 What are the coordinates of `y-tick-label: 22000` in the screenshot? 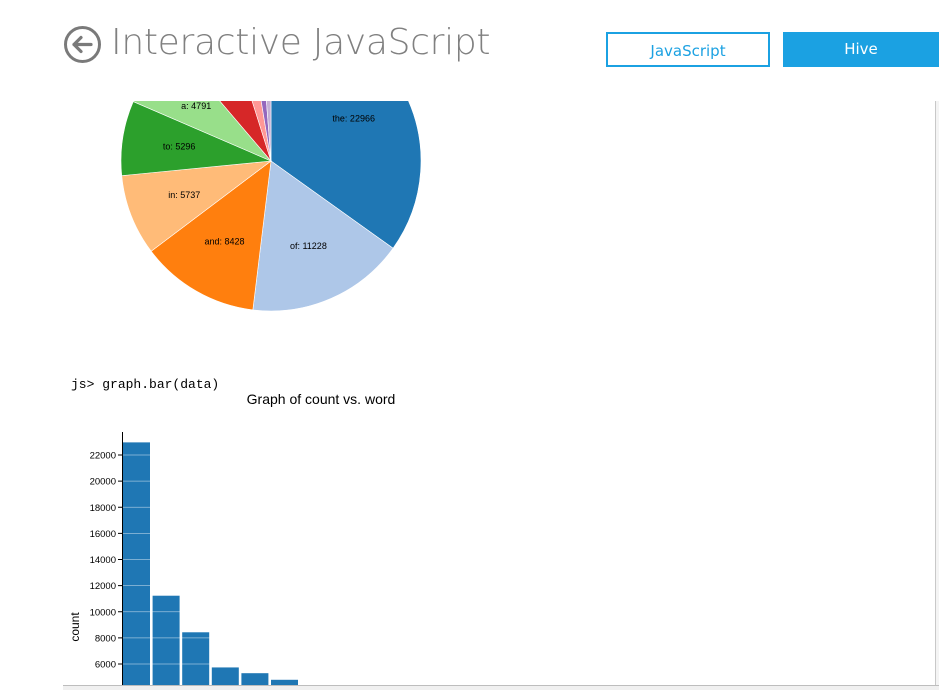 It's located at (103, 456).